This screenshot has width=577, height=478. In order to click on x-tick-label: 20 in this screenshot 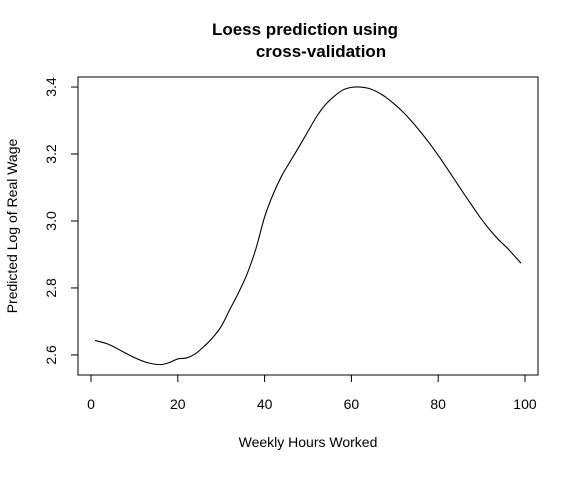, I will do `click(178, 404)`.